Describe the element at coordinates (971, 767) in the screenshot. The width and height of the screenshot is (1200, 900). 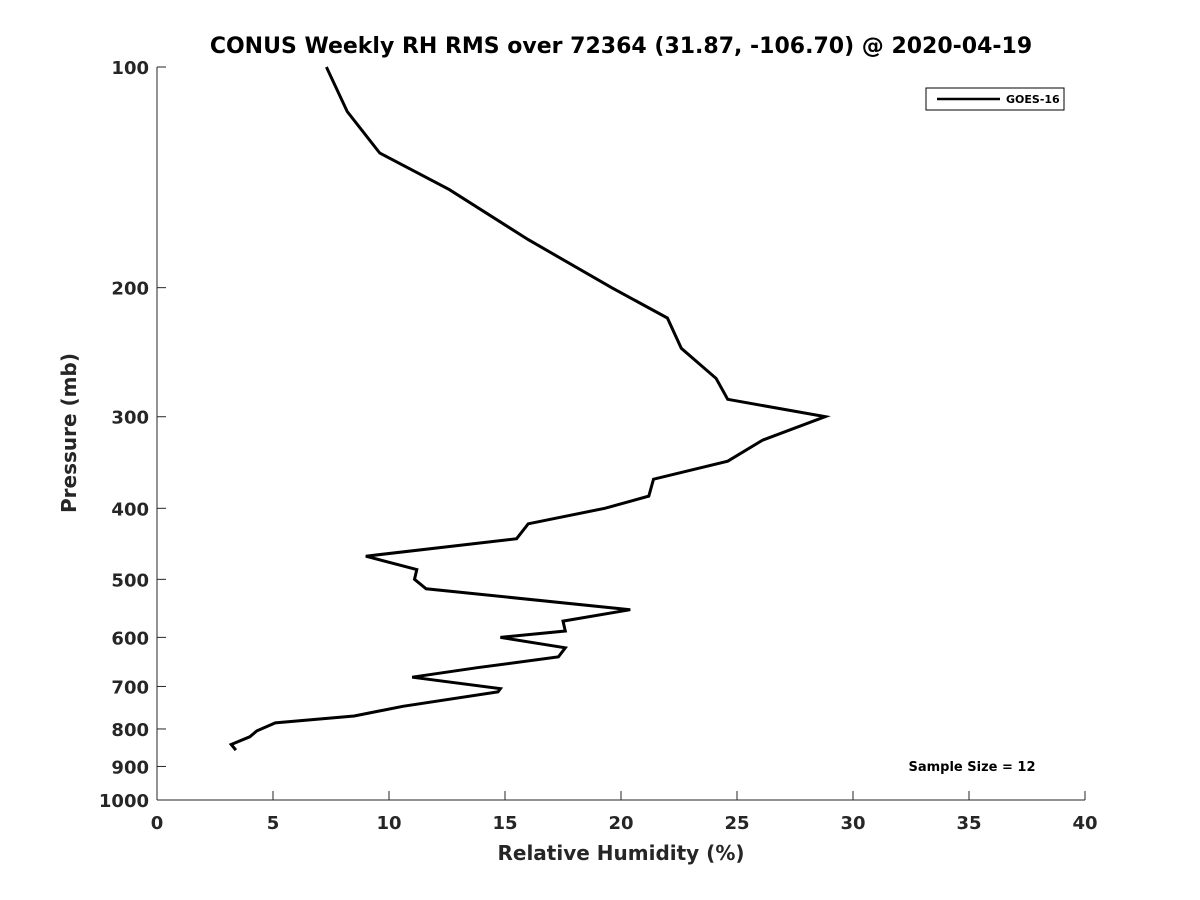
I see `sample-size-annotation: Sample Size = 12` at that location.